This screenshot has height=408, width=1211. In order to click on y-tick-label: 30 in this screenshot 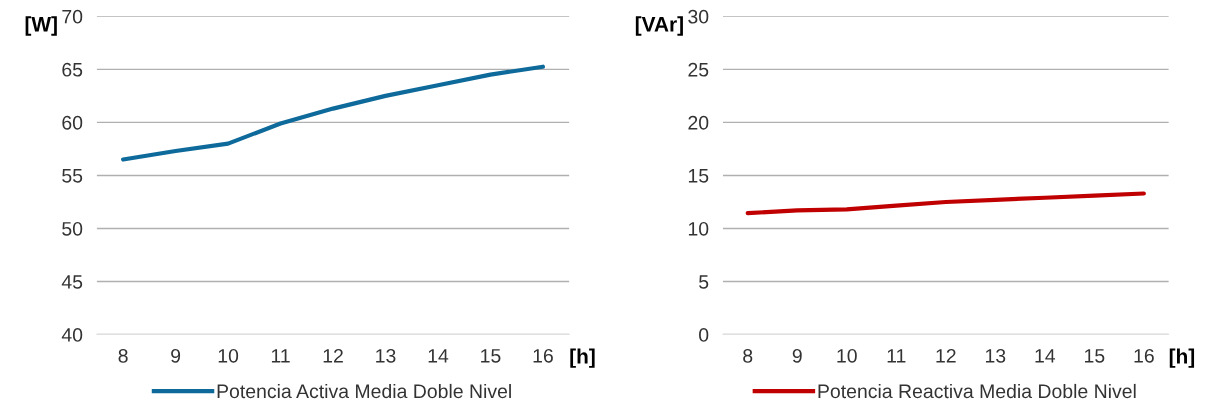, I will do `click(698, 16)`.